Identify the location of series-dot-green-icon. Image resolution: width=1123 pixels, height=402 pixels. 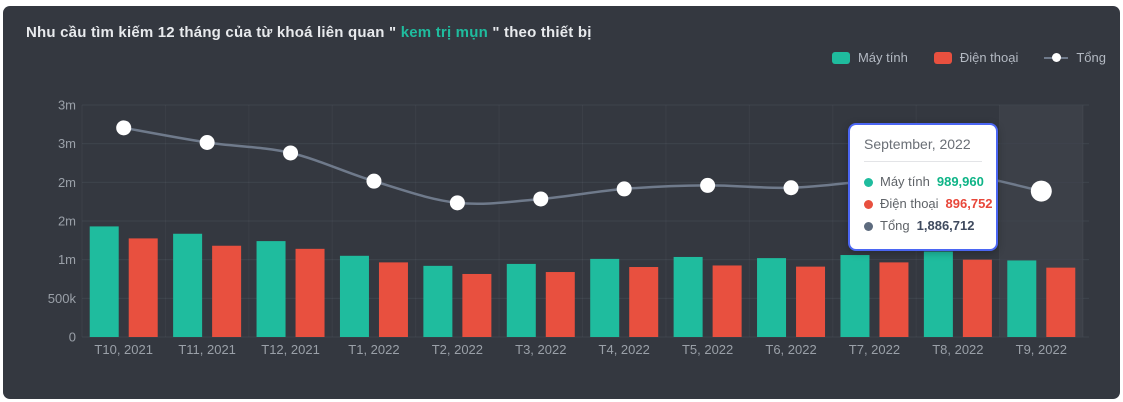
(868, 182).